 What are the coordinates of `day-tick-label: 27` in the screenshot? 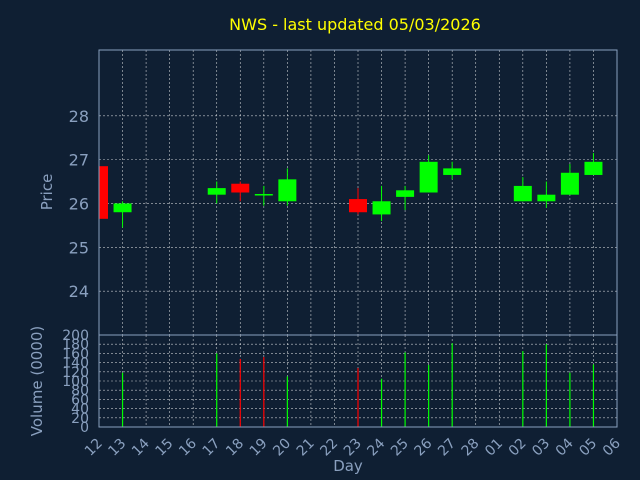 It's located at (447, 448).